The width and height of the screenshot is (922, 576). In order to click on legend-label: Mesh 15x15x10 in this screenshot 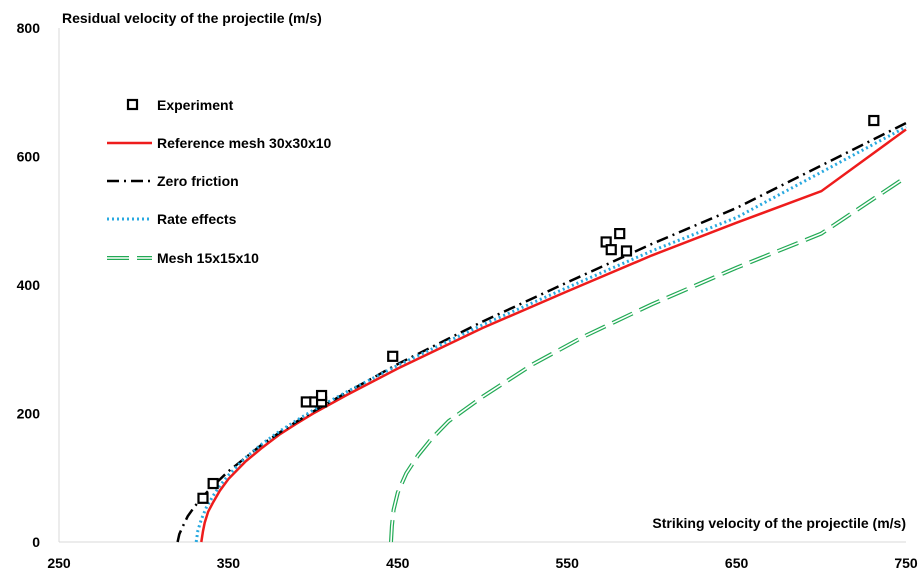, I will do `click(208, 258)`.